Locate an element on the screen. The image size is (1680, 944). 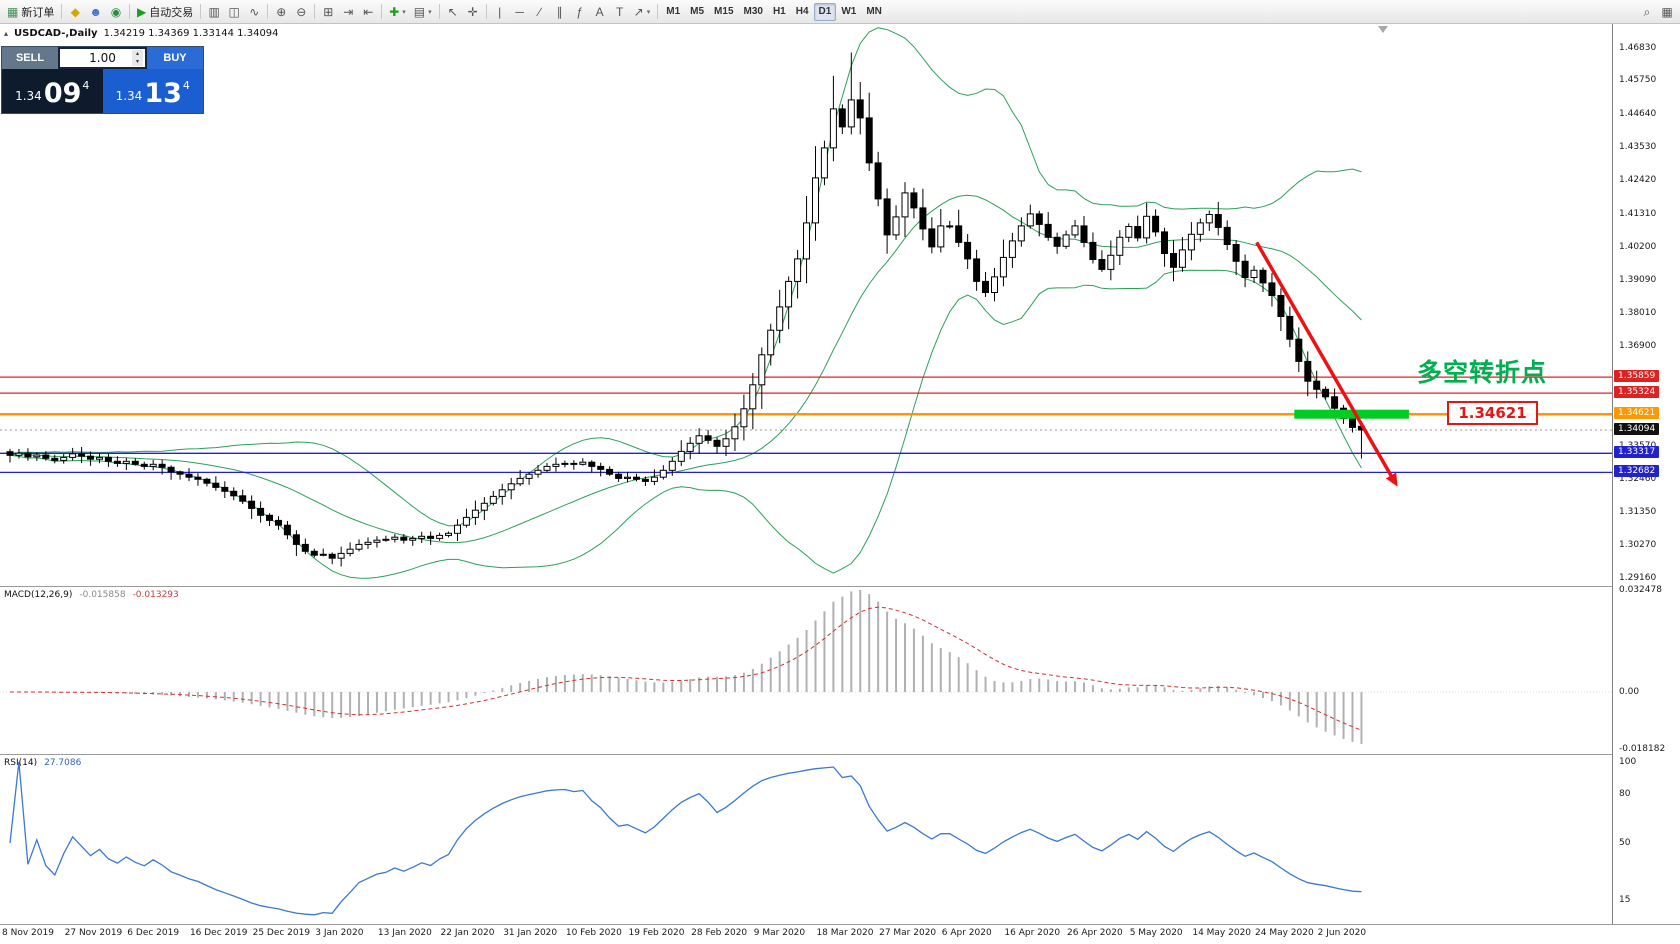
user-icon: ☻ is located at coordinates (95, 11).